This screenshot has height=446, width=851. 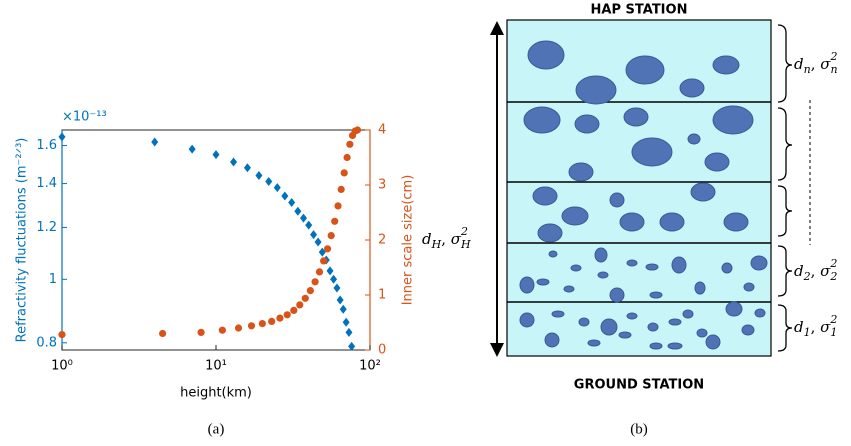 What do you see at coordinates (46, 342) in the screenshot?
I see `y-tick-label: 0.8` at bounding box center [46, 342].